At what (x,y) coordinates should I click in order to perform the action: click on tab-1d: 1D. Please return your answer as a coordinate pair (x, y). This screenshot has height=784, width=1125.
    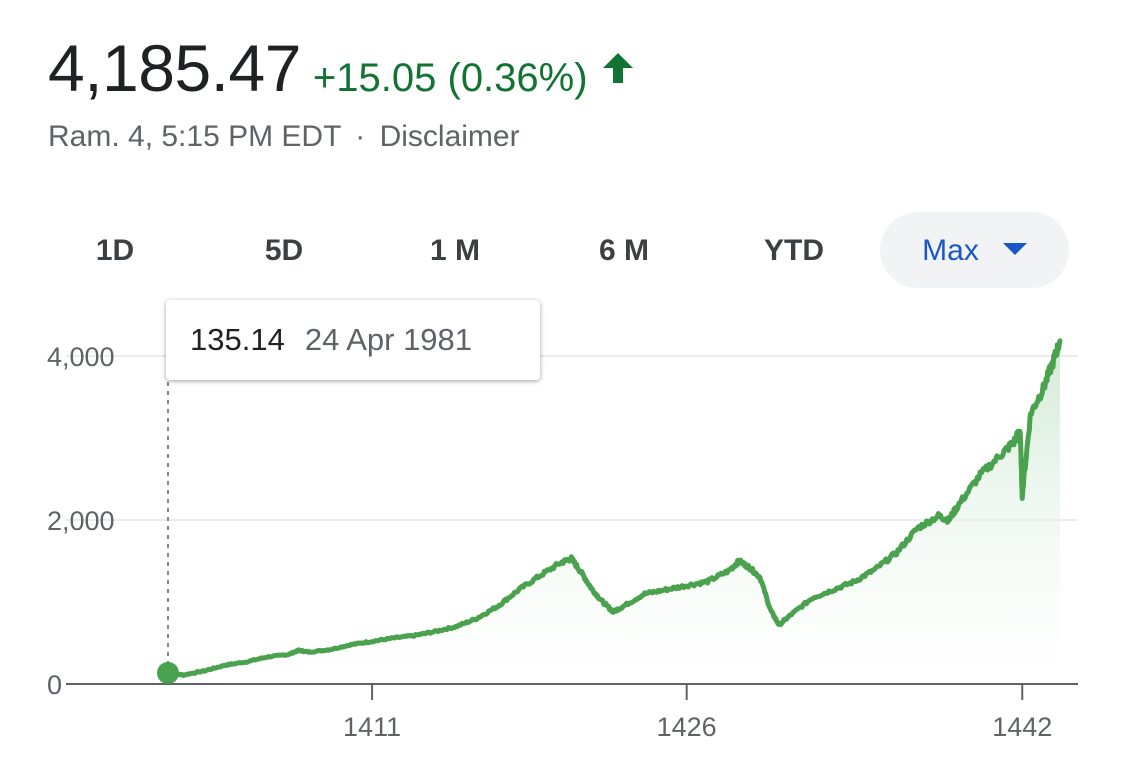
    Looking at the image, I should click on (115, 251).